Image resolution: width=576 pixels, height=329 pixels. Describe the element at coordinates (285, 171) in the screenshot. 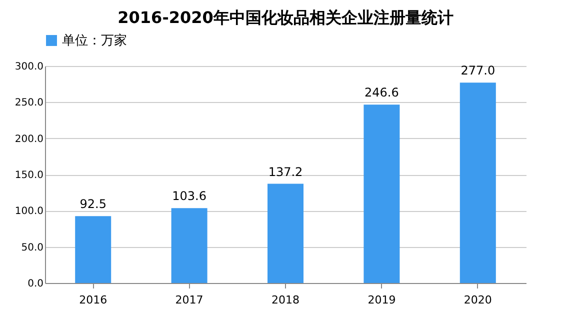

I see `text: 137.2` at that location.